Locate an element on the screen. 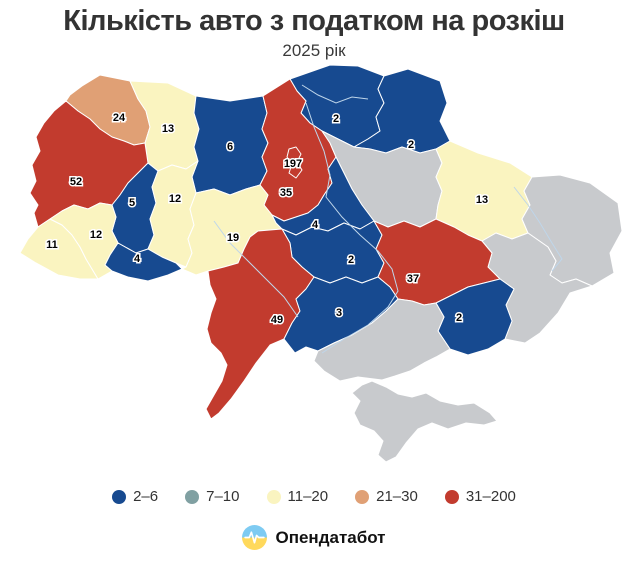  legend-label: 7–10 is located at coordinates (223, 496).